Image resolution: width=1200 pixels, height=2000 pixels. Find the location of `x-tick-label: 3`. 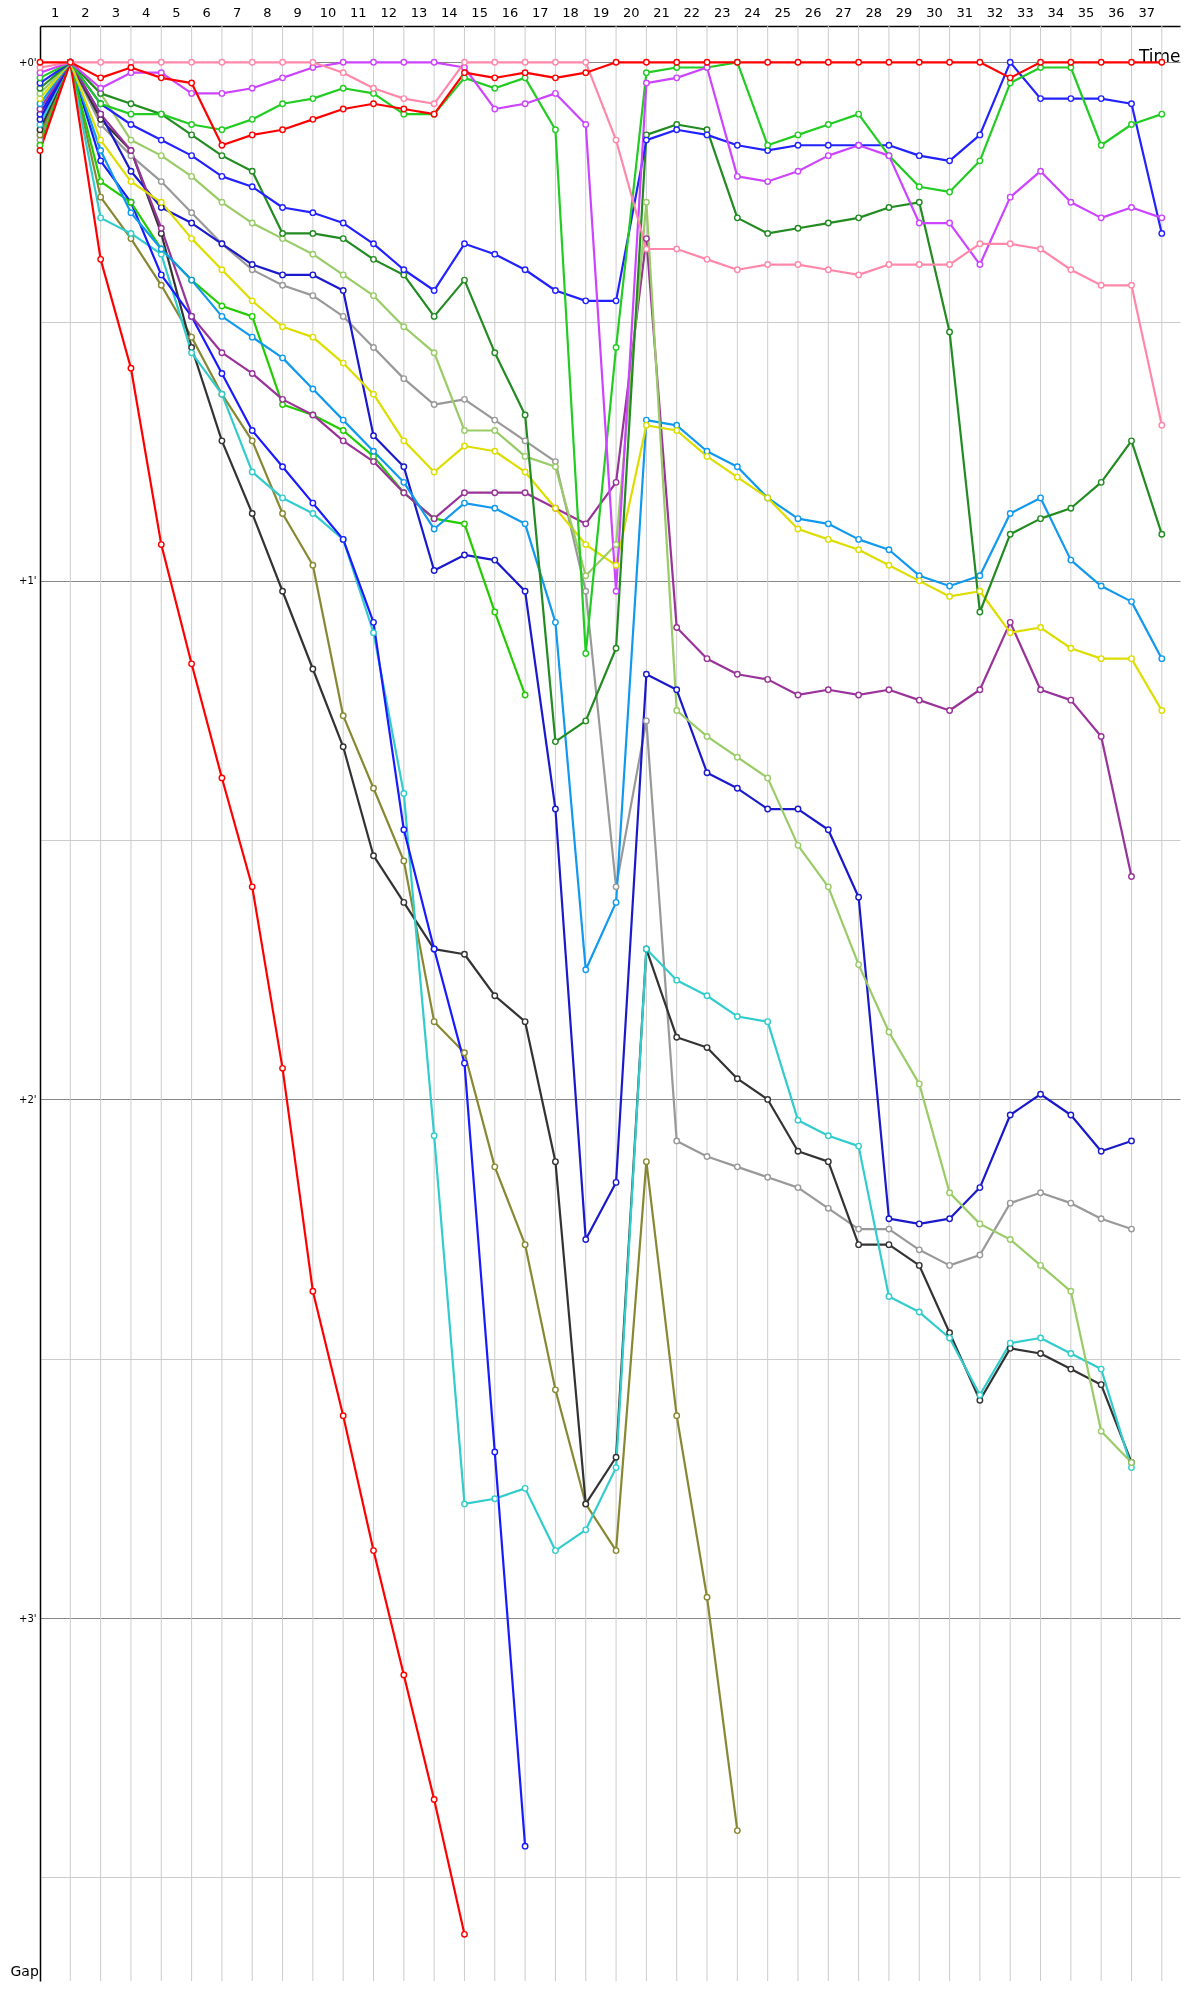

x-tick-label: 3 is located at coordinates (115, 12).